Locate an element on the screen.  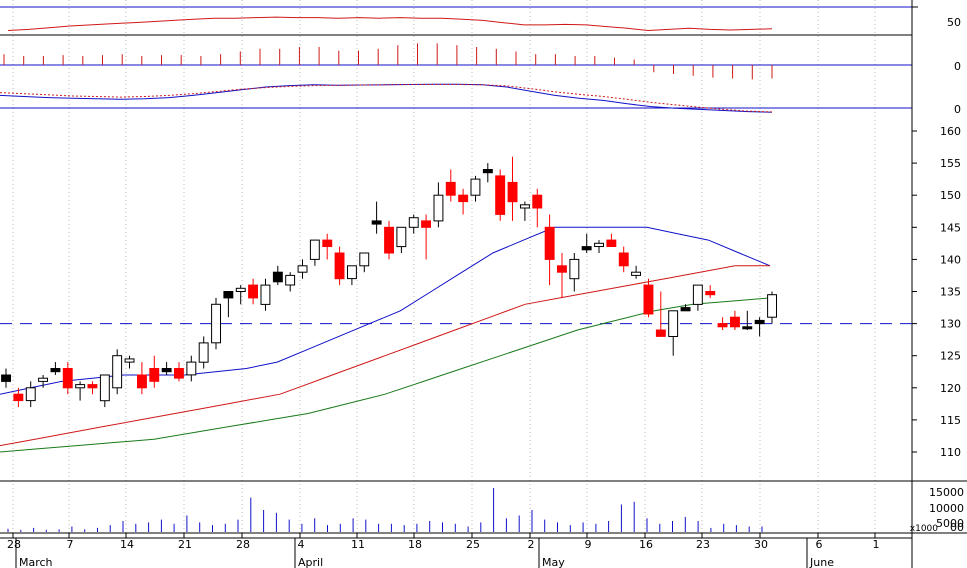
macd-signal-line is located at coordinates (386, 98).